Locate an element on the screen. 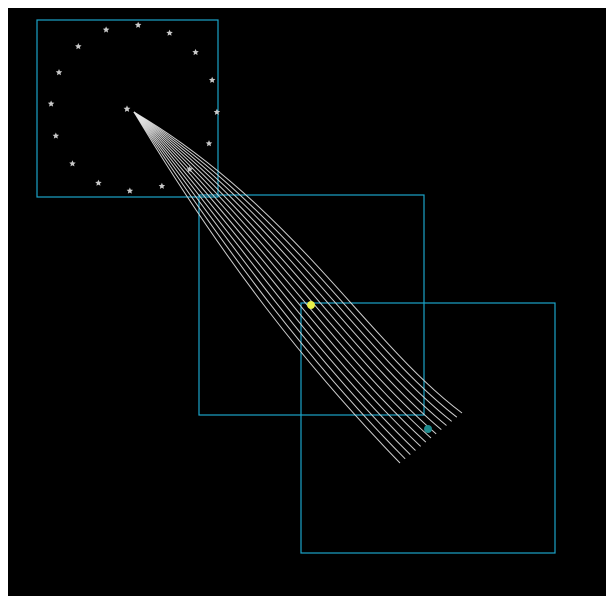 This screenshot has width=614, height=604. region-middle is located at coordinates (311, 305).